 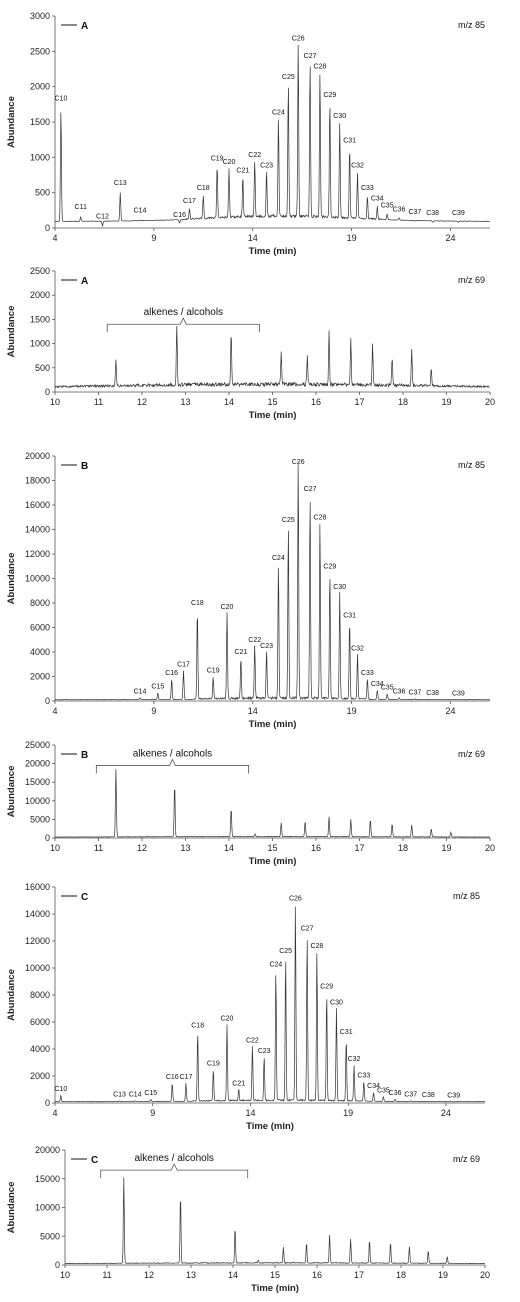 What do you see at coordinates (270, 1004) in the screenshot?
I see `chromatogram-trace` at bounding box center [270, 1004].